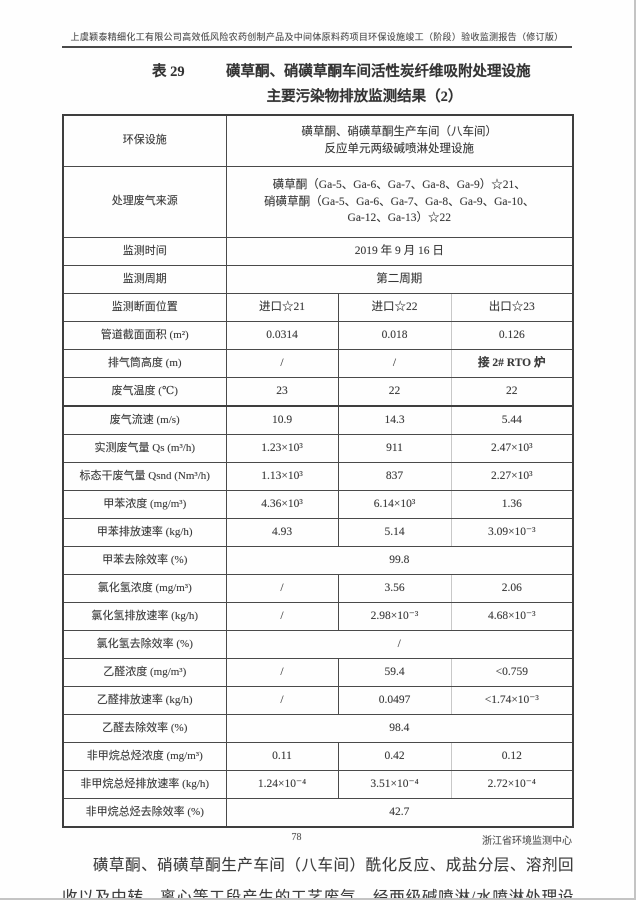  Describe the element at coordinates (399, 728) in the screenshot. I see `cell-value: 98.4` at that location.